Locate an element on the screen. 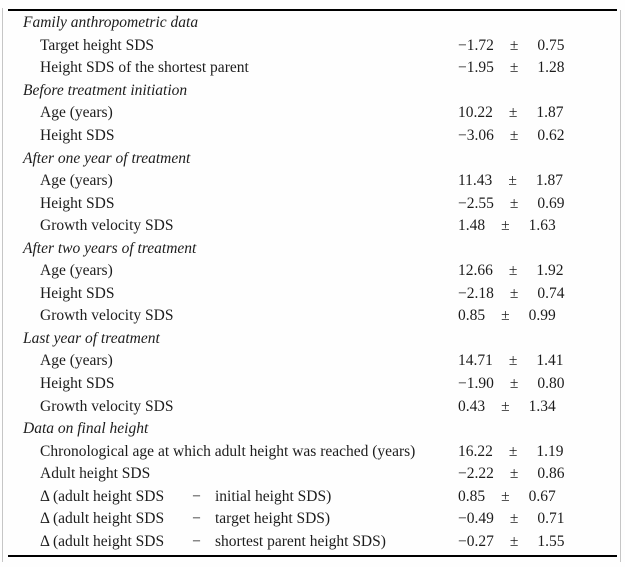  table-row: Age (years) 11.43 ±1.87 is located at coordinates (312, 181).